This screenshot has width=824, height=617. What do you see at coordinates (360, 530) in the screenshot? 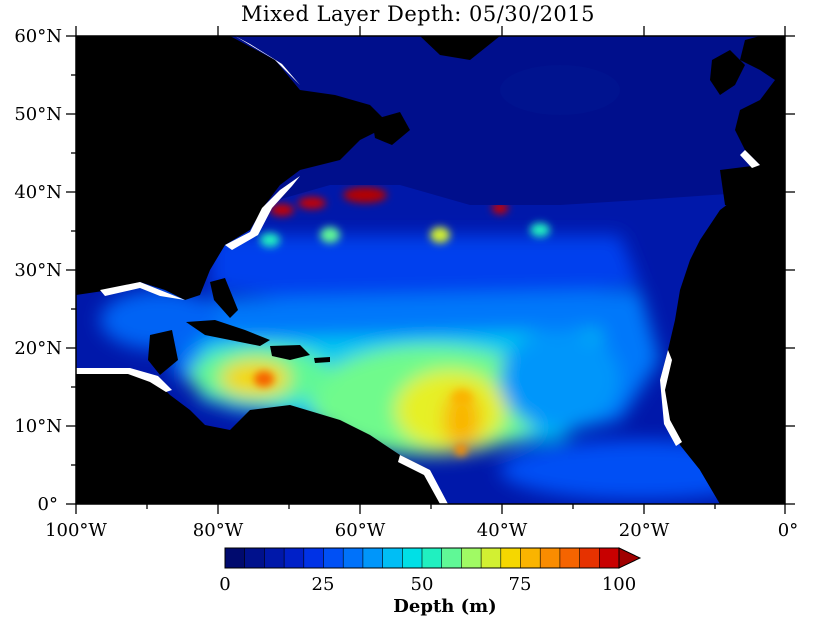
I see `lon-label-60w: 60°W` at bounding box center [360, 530].